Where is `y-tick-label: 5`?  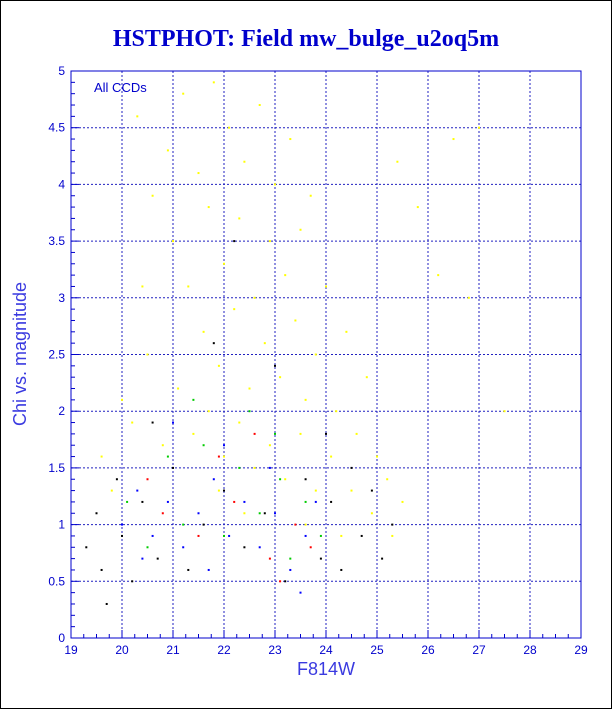 y-tick-label: 5 is located at coordinates (61, 71).